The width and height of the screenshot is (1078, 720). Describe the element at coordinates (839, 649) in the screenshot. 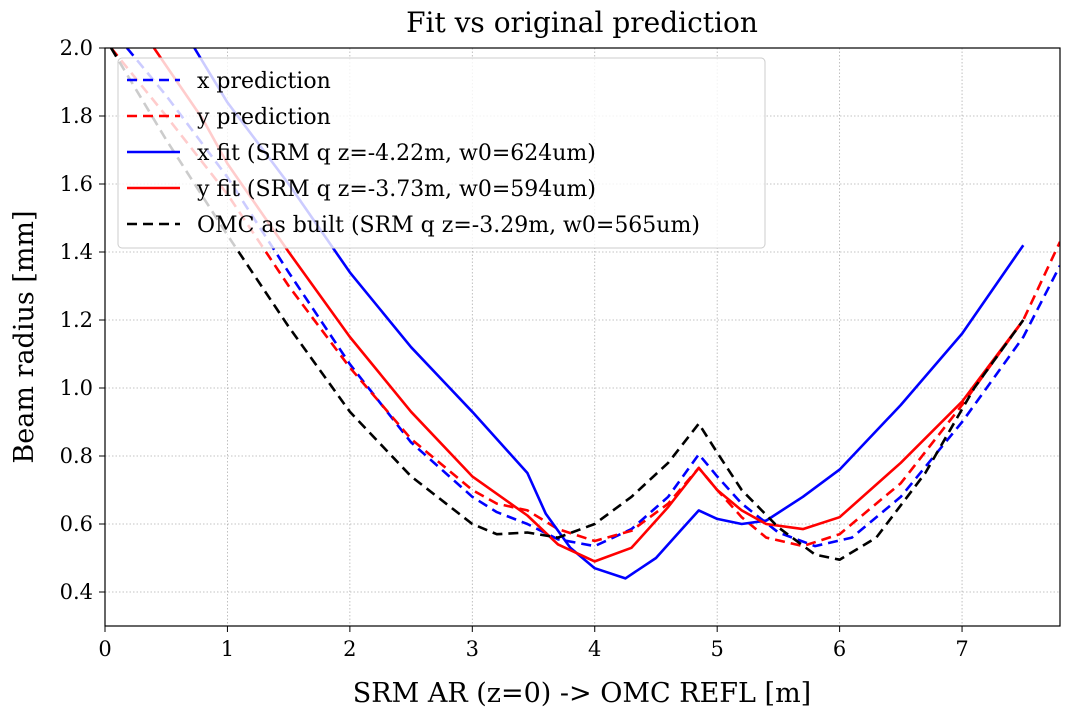

I see `x-tick-label: 6` at that location.